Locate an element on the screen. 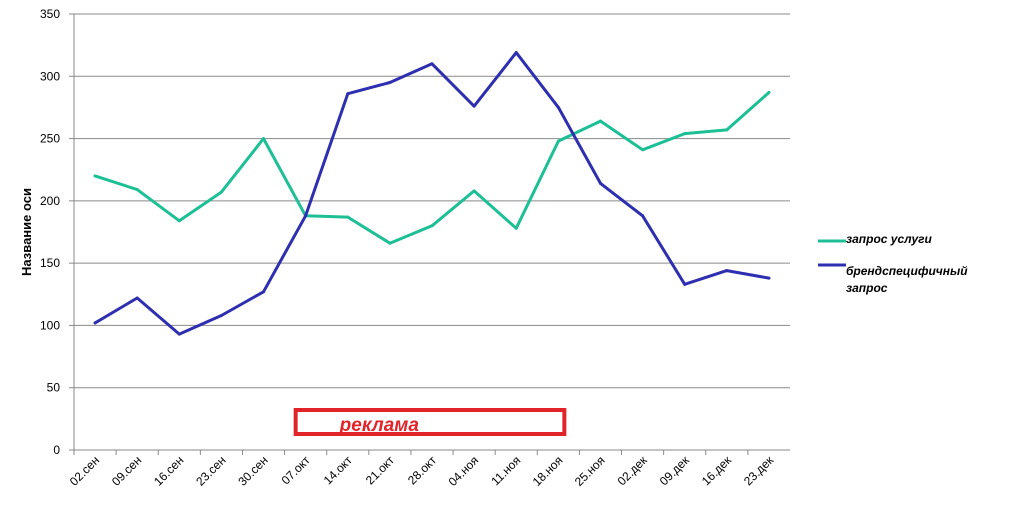 The height and width of the screenshot is (506, 1009). x-tick-label: 28.окт is located at coordinates (422, 470).